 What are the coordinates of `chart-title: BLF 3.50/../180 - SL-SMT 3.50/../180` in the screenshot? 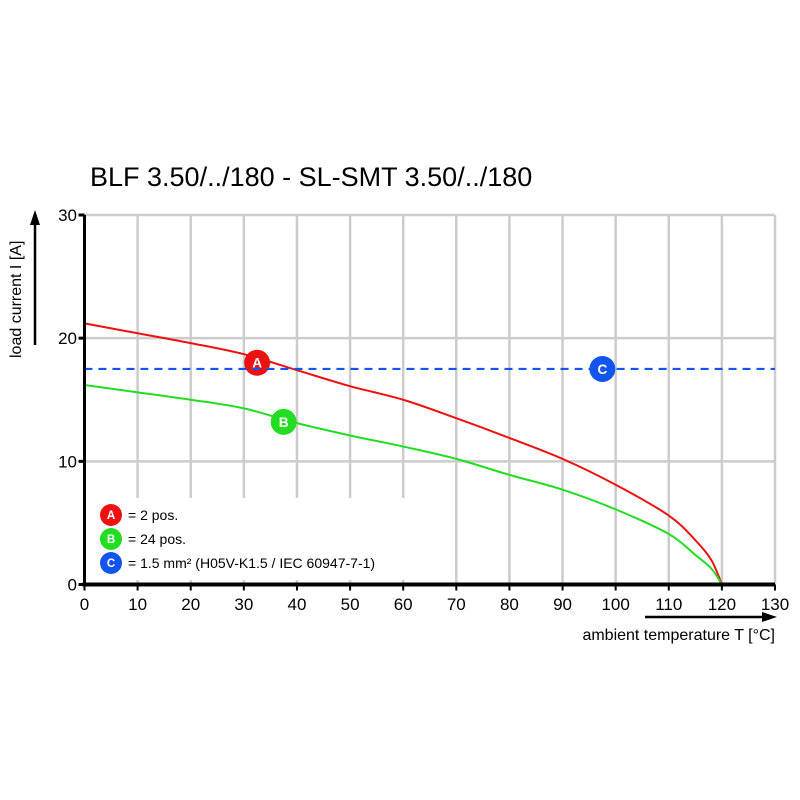 It's located at (311, 177).